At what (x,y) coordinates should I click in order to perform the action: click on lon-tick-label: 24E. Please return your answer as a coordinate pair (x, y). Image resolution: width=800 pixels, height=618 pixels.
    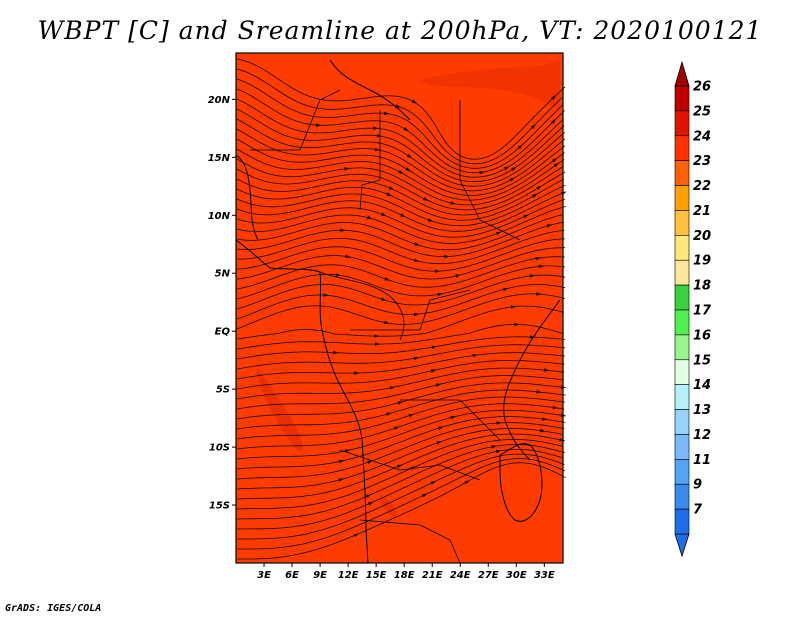
    Looking at the image, I should click on (460, 575).